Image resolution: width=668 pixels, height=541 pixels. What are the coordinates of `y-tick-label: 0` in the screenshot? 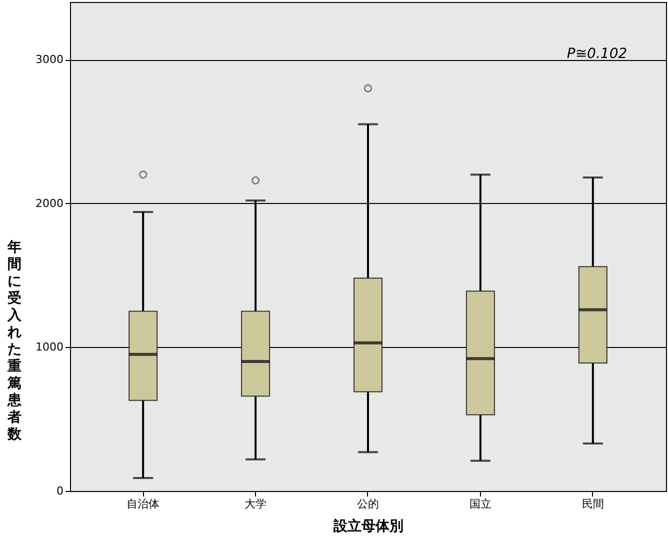 It's located at (60, 491).